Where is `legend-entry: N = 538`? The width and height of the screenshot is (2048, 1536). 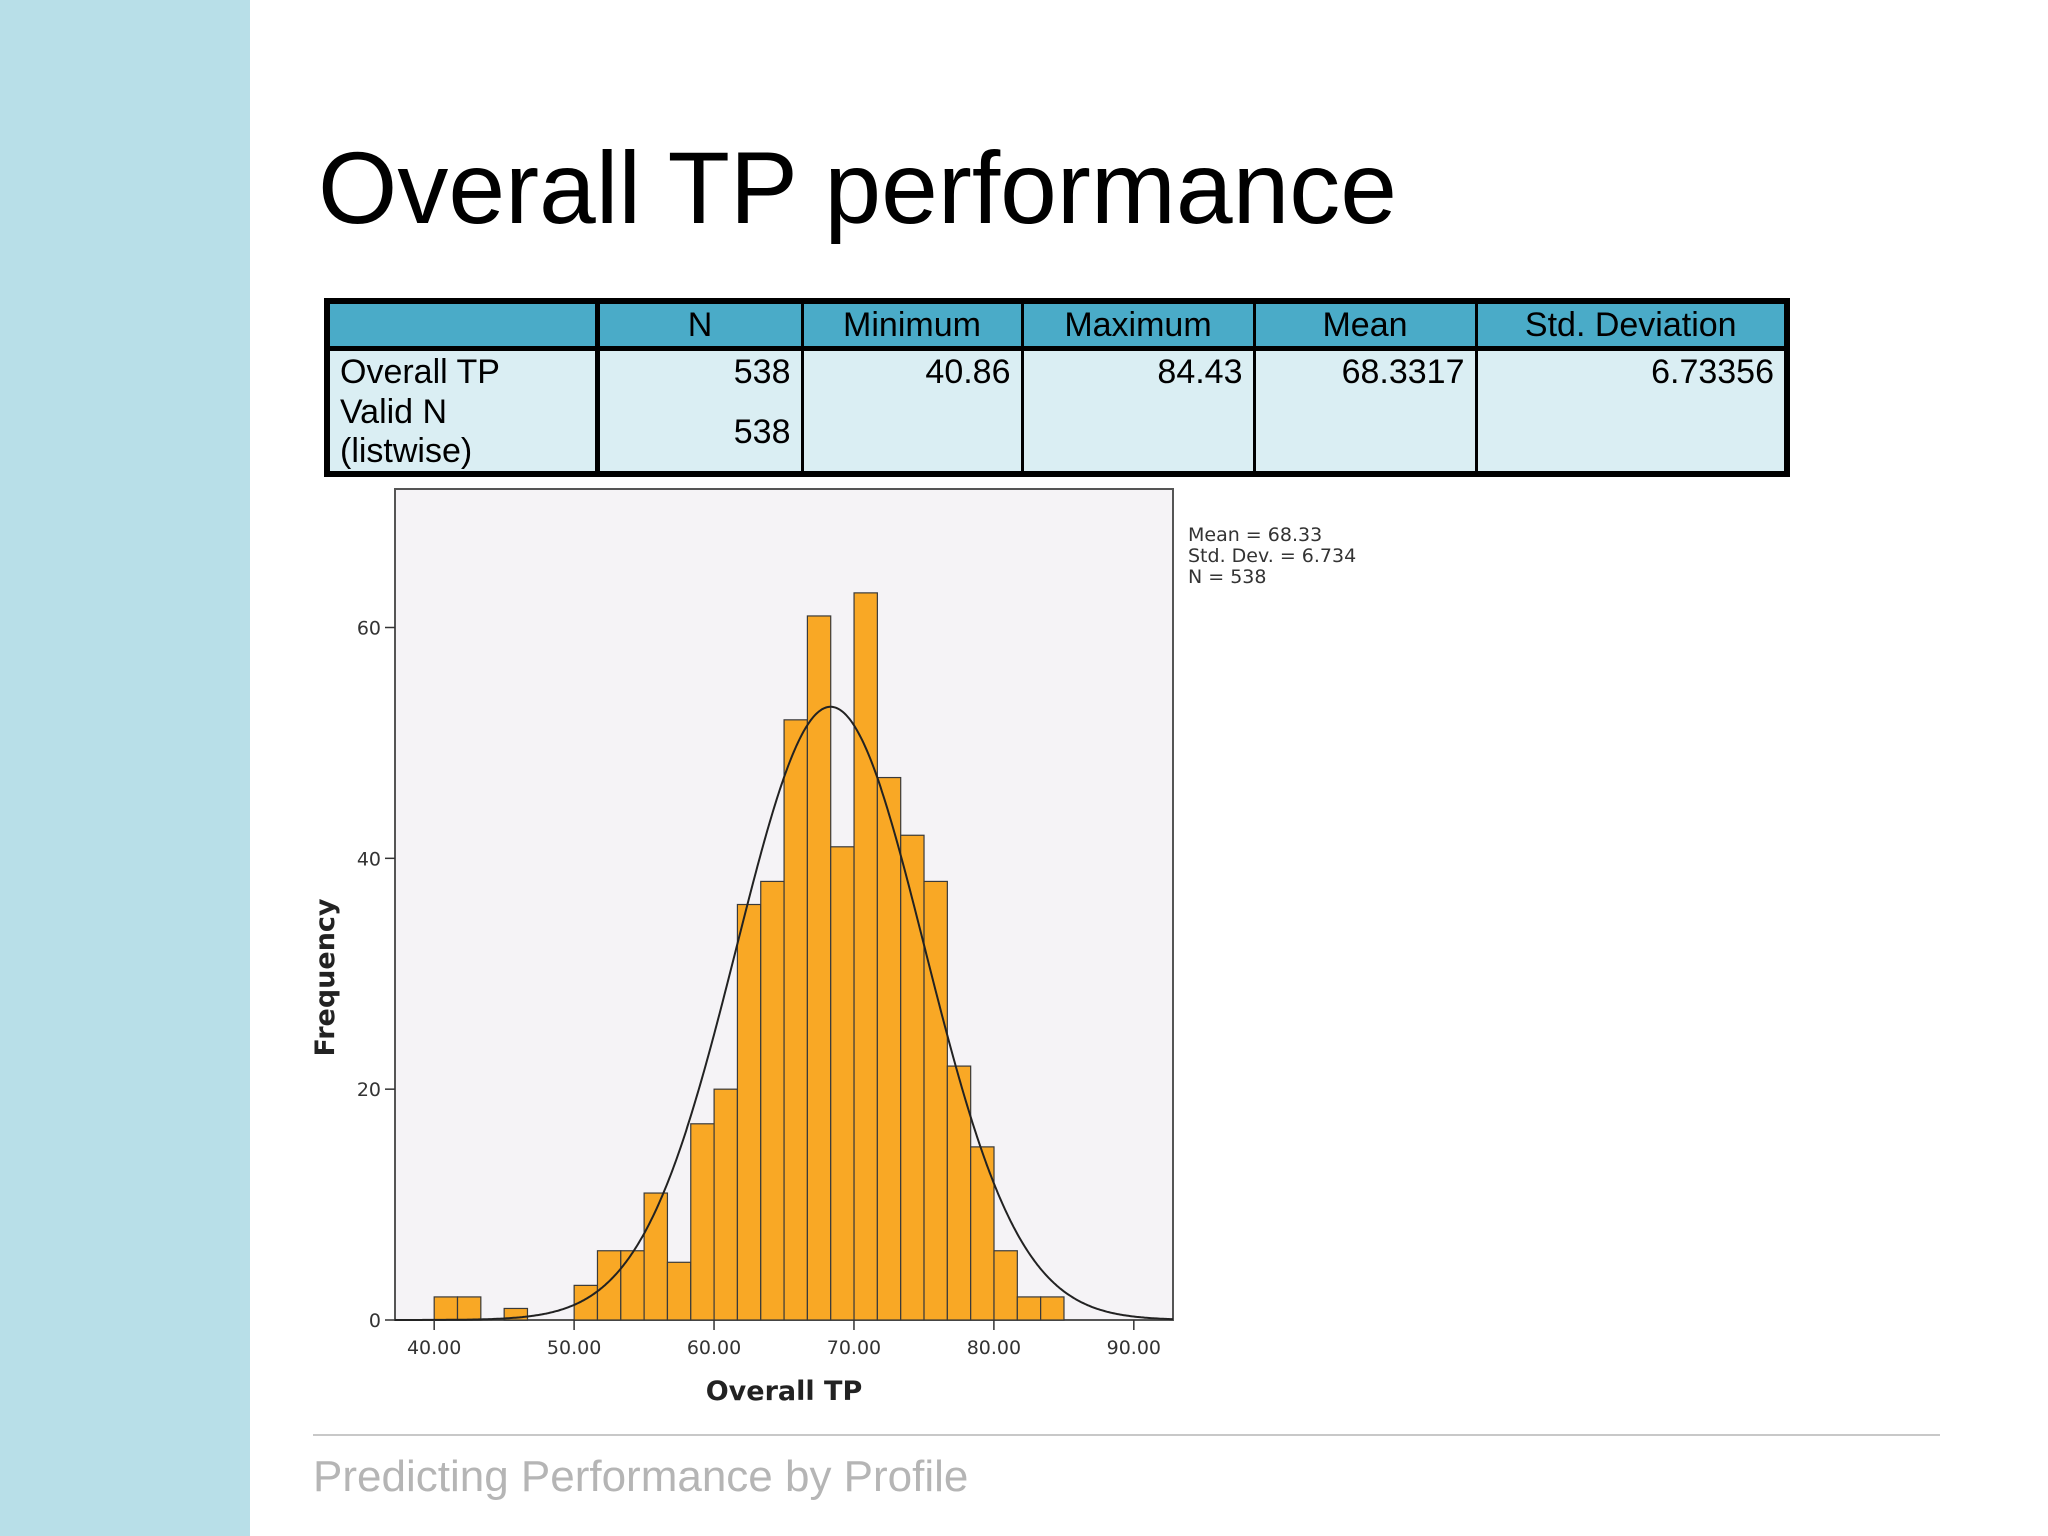 legend-entry: N = 538 is located at coordinates (1227, 577).